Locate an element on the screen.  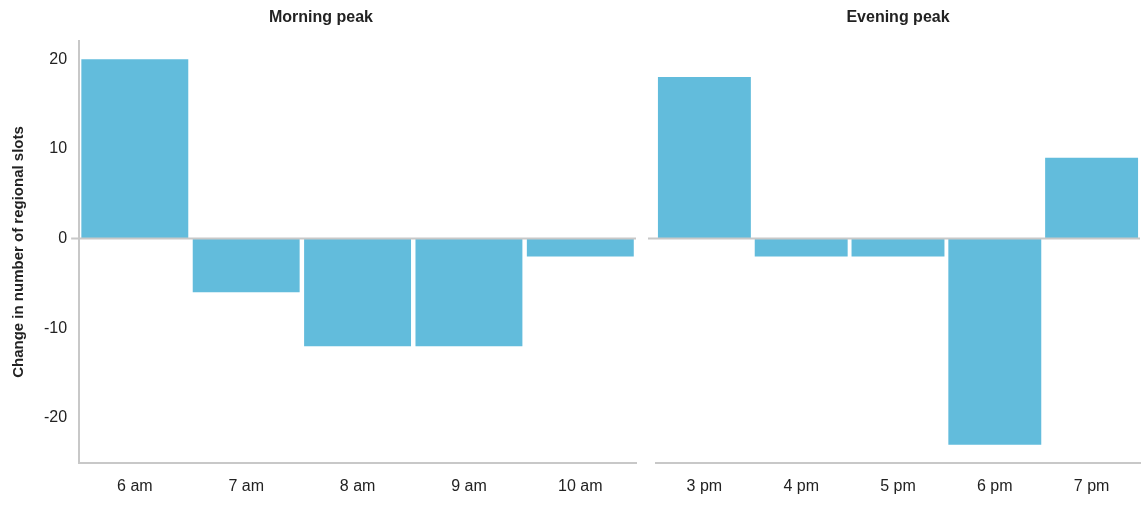
x-tick-label: 7 pm is located at coordinates (1091, 485).